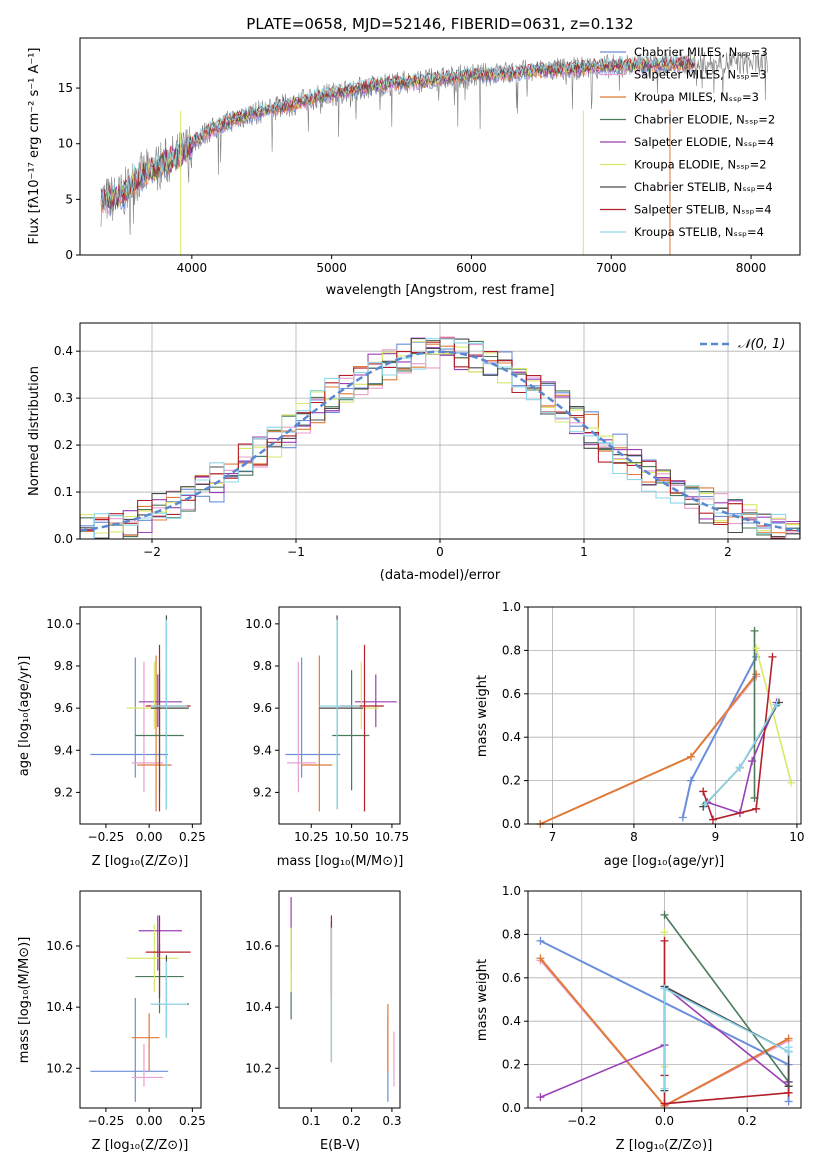 Image resolution: width=819 pixels, height=1170 pixels. I want to click on legend-label: Kroupa ELODIE, Nₛₛₚ=2, so click(700, 165).